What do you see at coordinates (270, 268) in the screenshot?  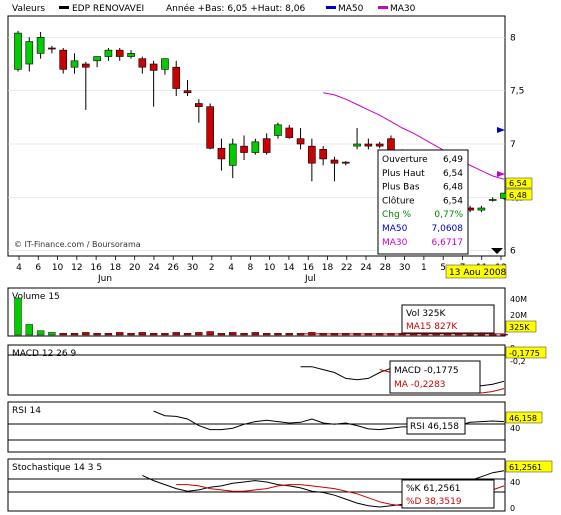 I see `x-tick-label: 10` at bounding box center [270, 268].